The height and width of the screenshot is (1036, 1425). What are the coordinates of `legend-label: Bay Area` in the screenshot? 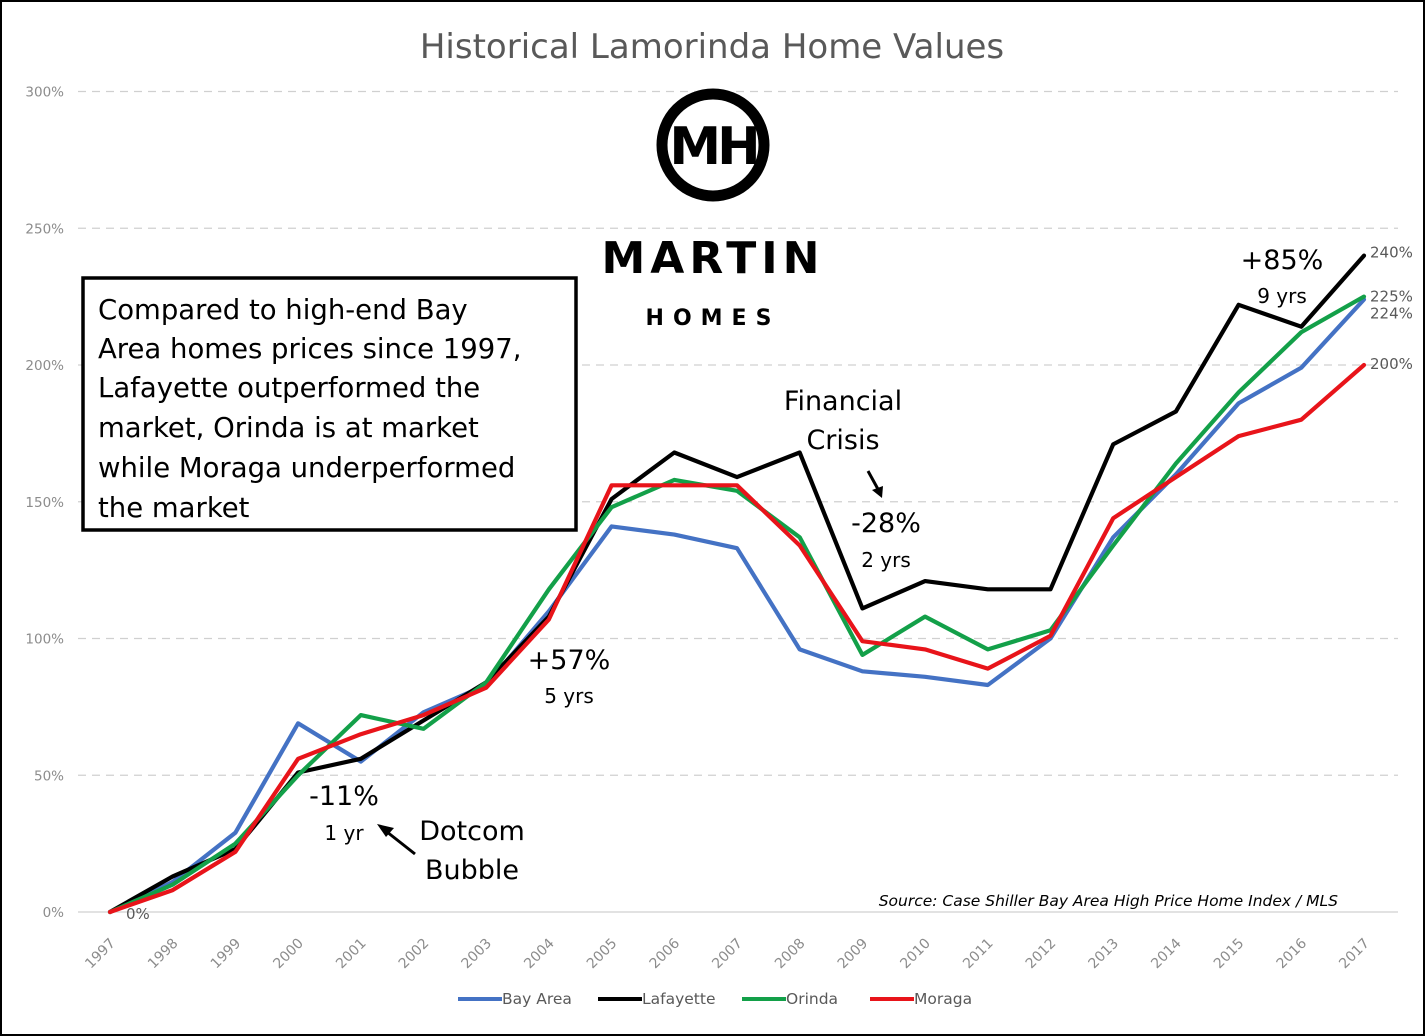 It's located at (537, 999).